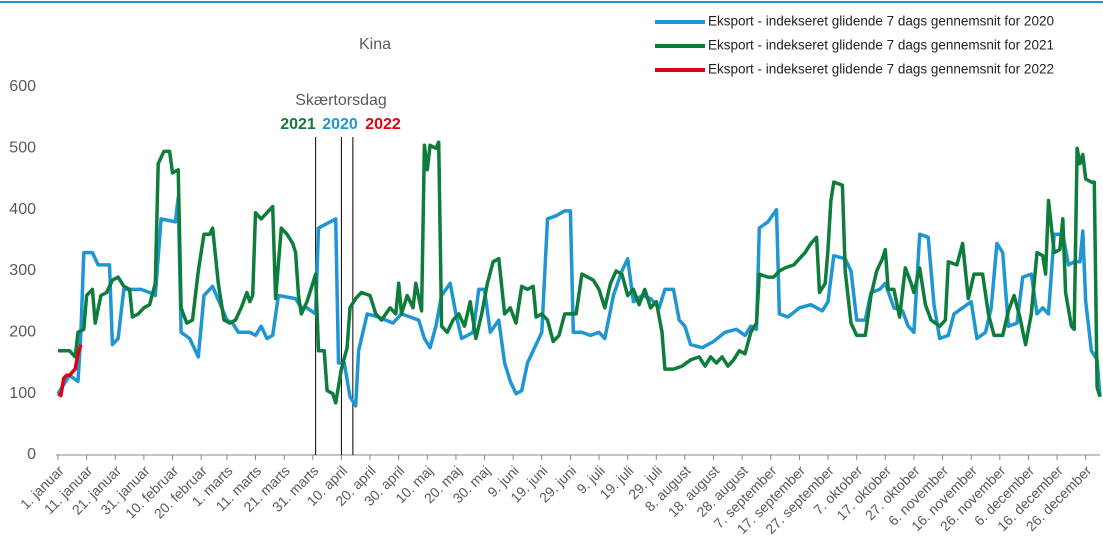 Image resolution: width=1103 pixels, height=558 pixels. What do you see at coordinates (383, 124) in the screenshot?
I see `holiday-year: 2022` at bounding box center [383, 124].